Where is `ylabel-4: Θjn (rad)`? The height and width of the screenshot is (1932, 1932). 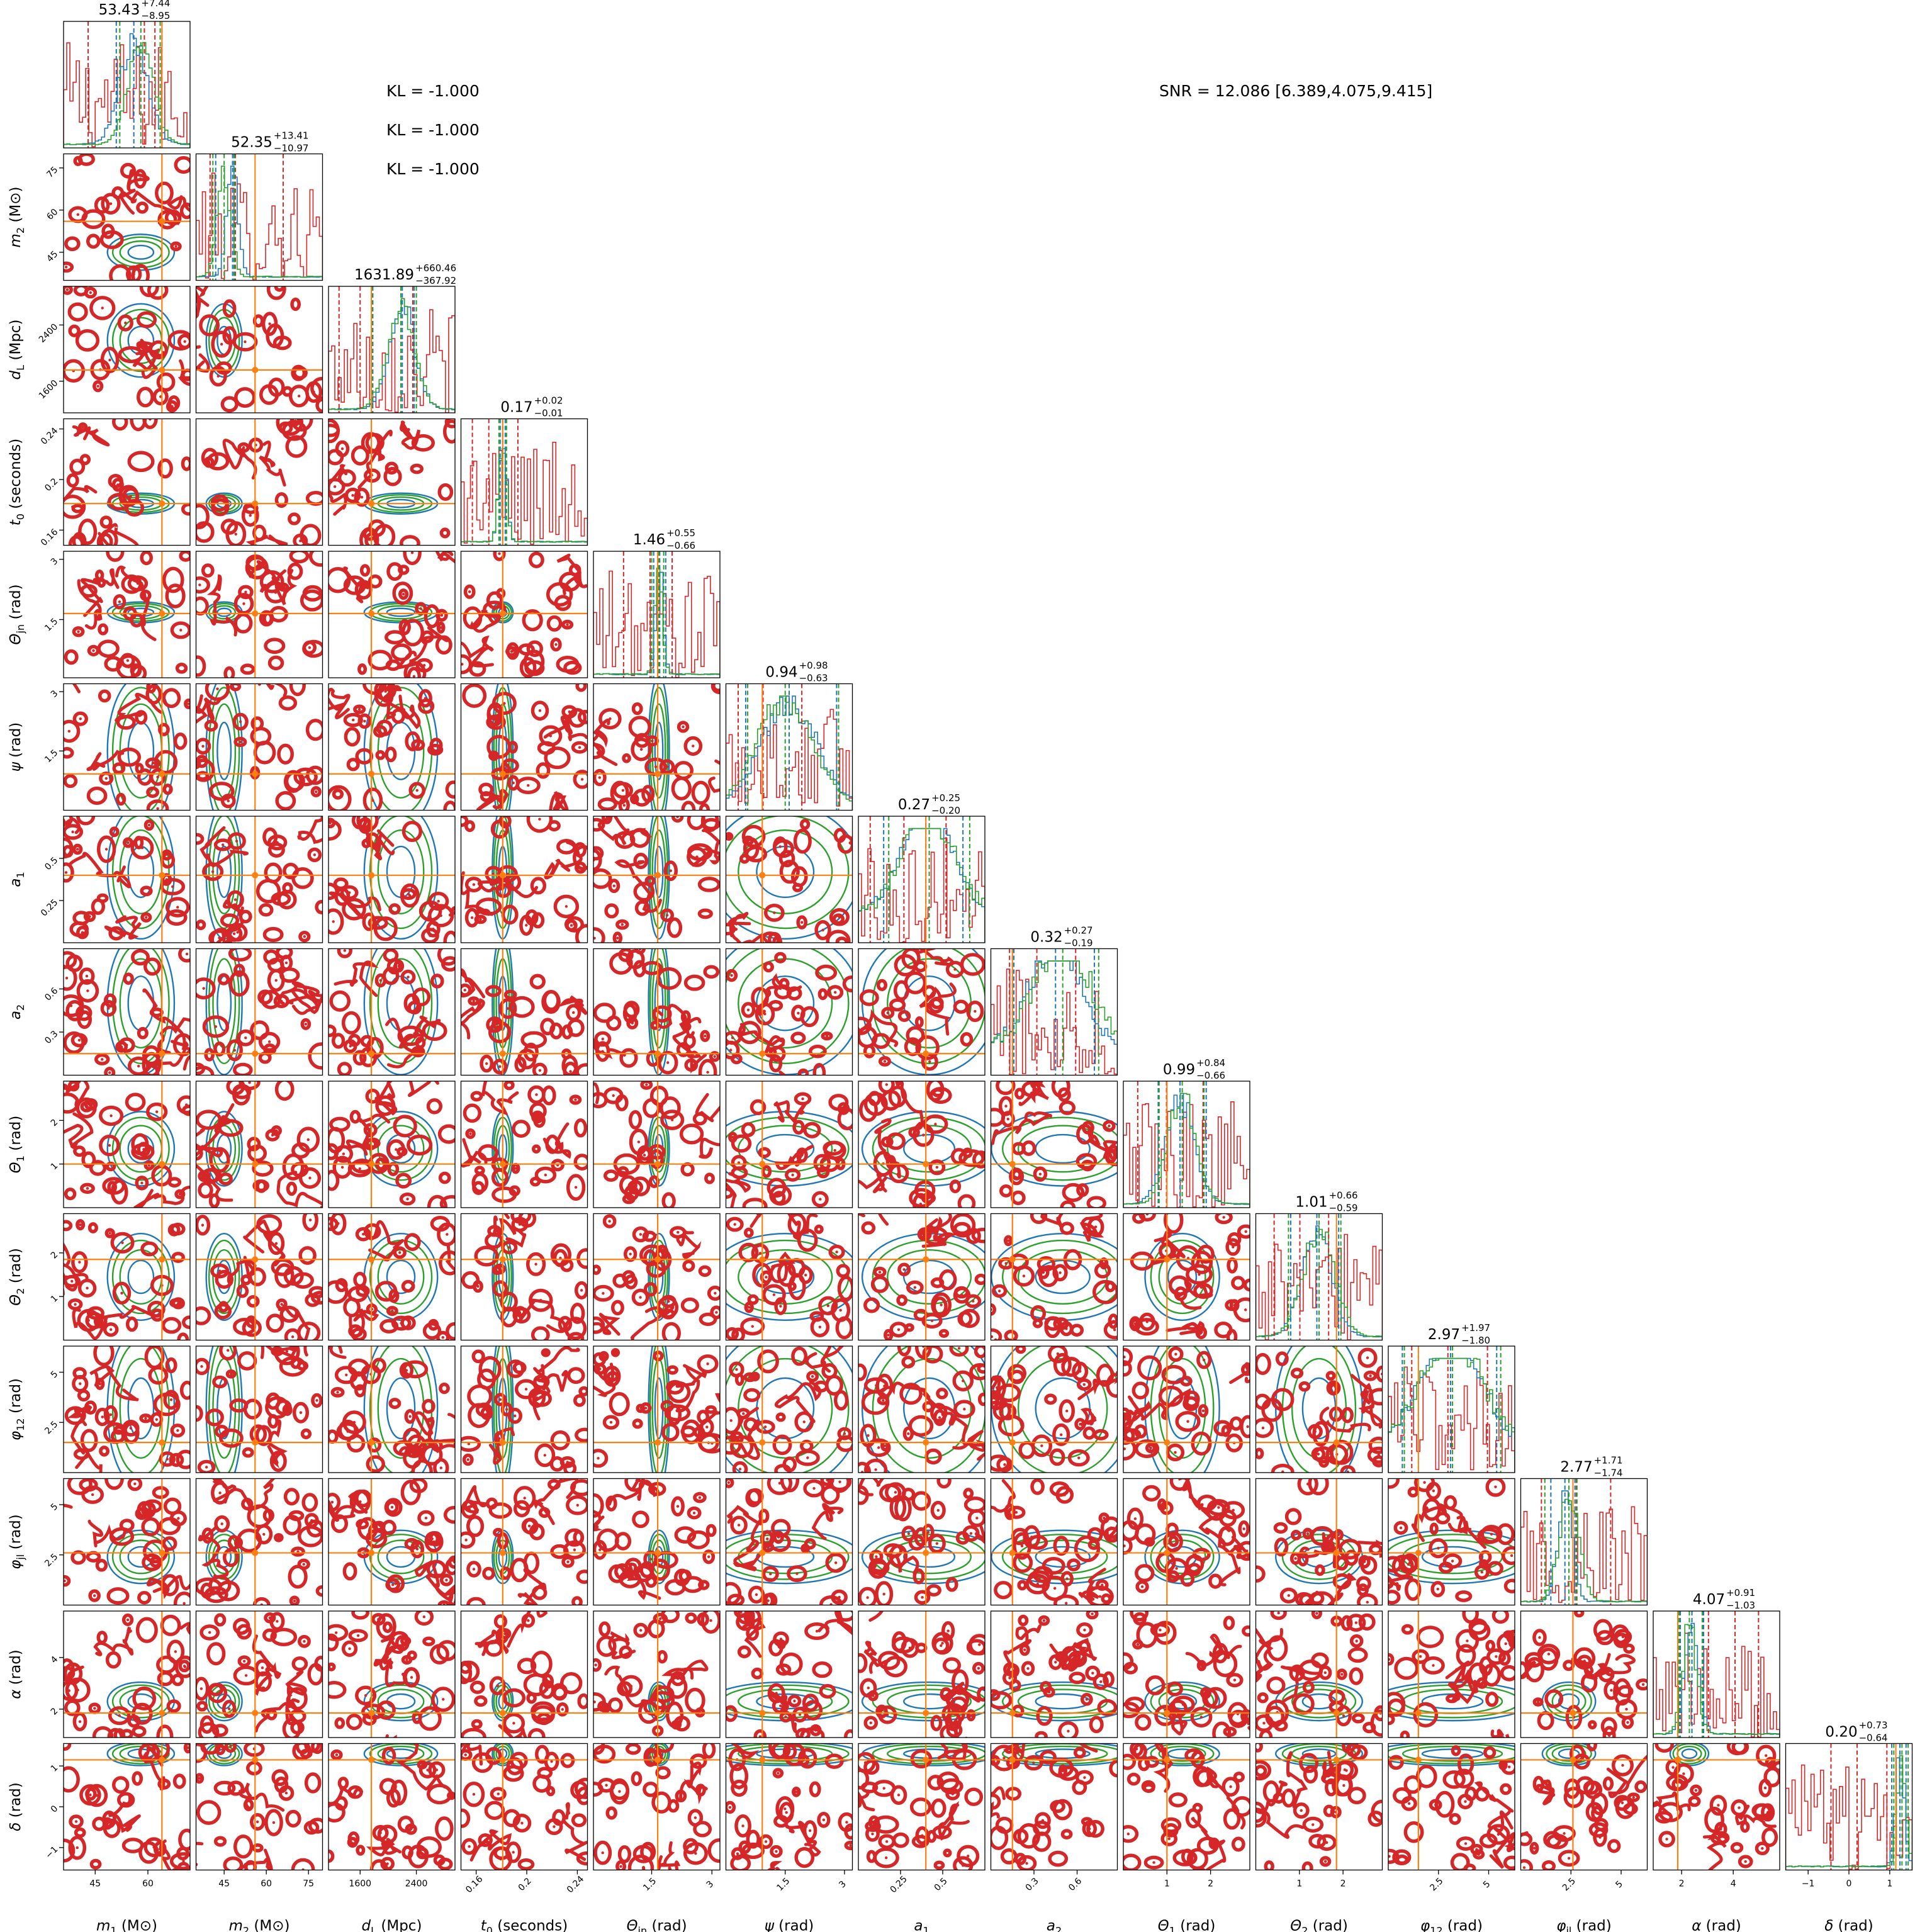 ylabel-4: Θjn (rad) is located at coordinates (17, 614).